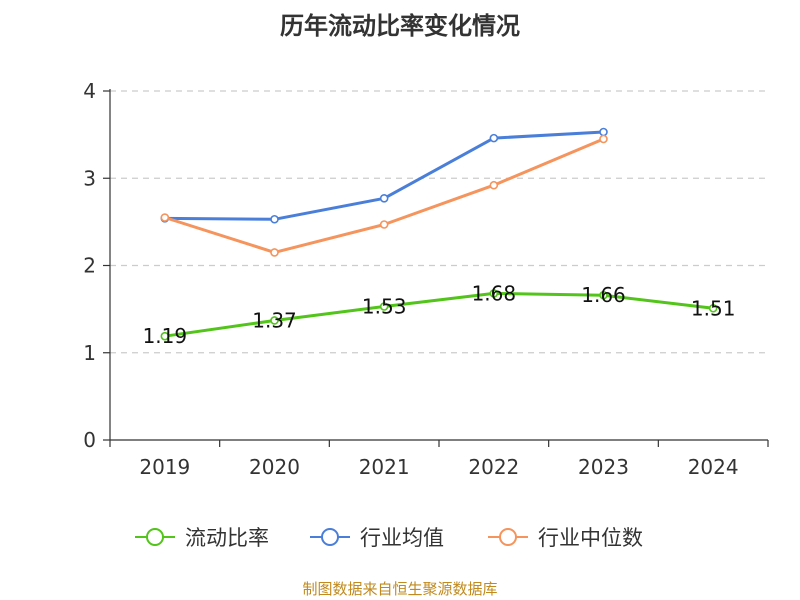  Describe the element at coordinates (89, 353) in the screenshot. I see `y-tick-label-1: 1` at that location.